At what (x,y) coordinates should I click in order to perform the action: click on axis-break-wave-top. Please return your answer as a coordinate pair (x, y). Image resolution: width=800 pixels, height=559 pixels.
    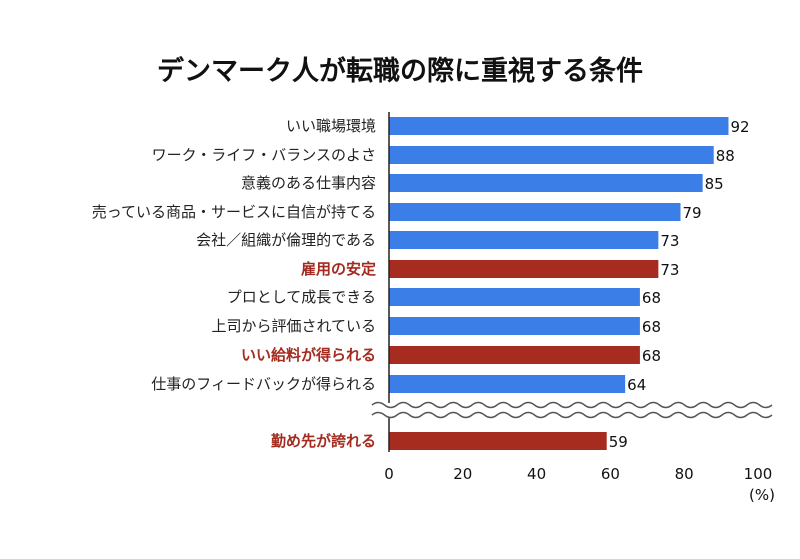
    Looking at the image, I should click on (572, 405).